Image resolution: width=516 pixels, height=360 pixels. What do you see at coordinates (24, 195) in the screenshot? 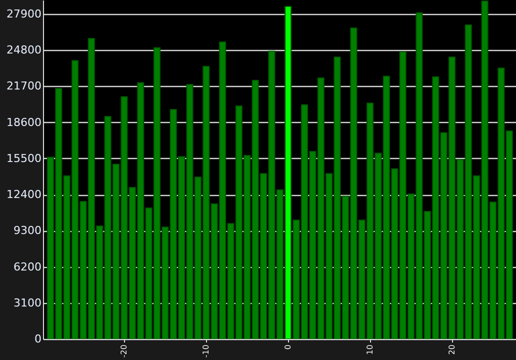
I see `y-tick-label: 12400` at bounding box center [24, 195].